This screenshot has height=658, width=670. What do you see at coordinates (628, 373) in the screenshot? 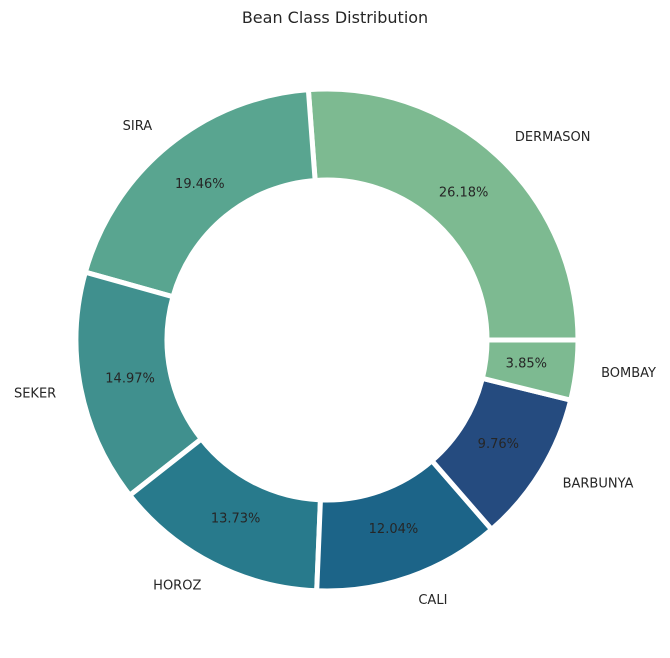
I see `slice-label-bombay: BOMBAY` at bounding box center [628, 373].